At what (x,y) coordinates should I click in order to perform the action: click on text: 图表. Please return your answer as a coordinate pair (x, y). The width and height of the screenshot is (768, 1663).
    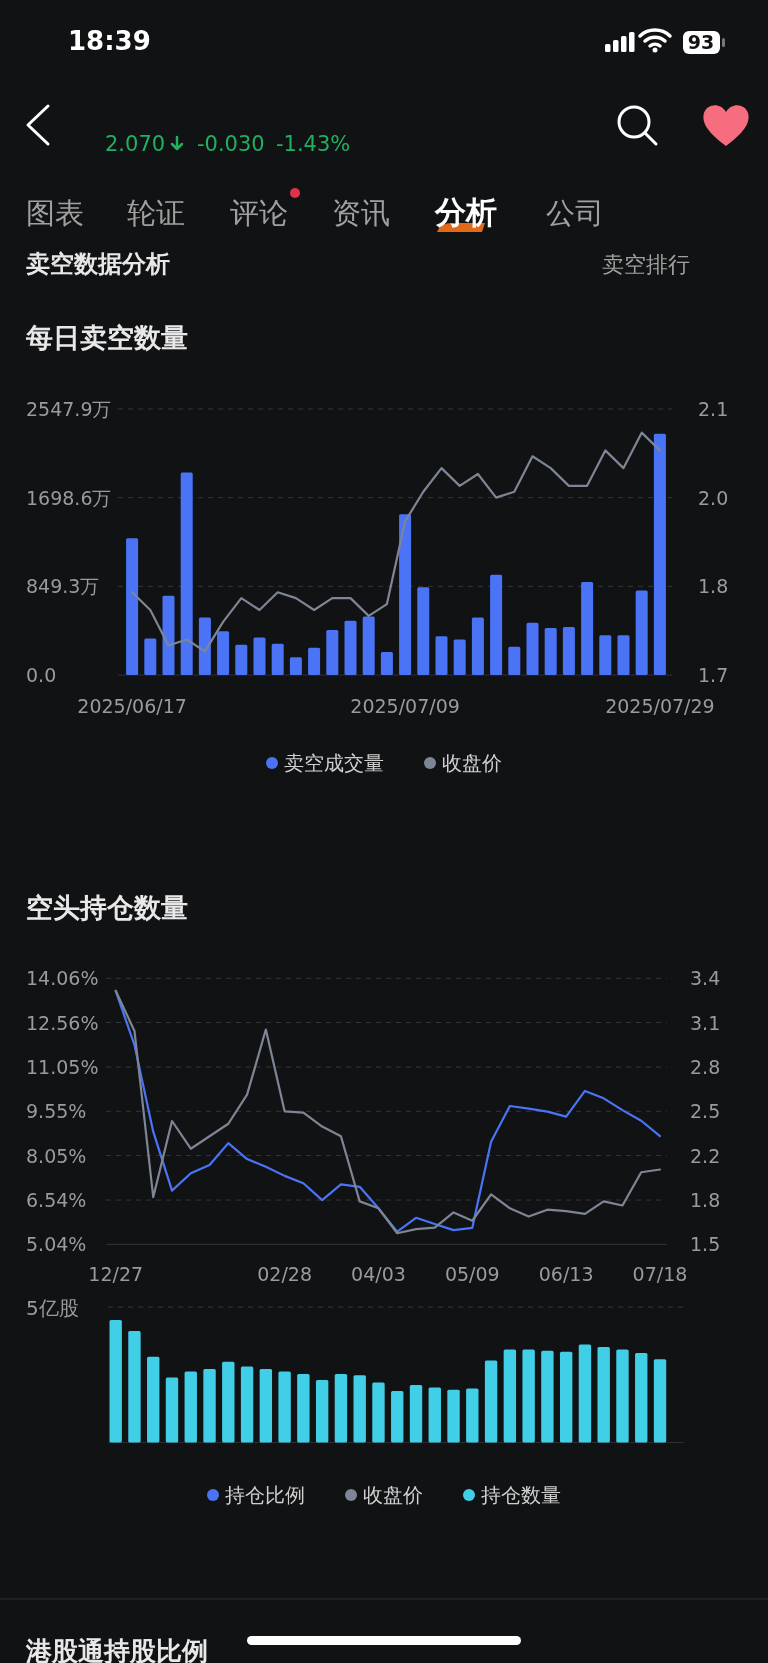
    Looking at the image, I should click on (55, 213).